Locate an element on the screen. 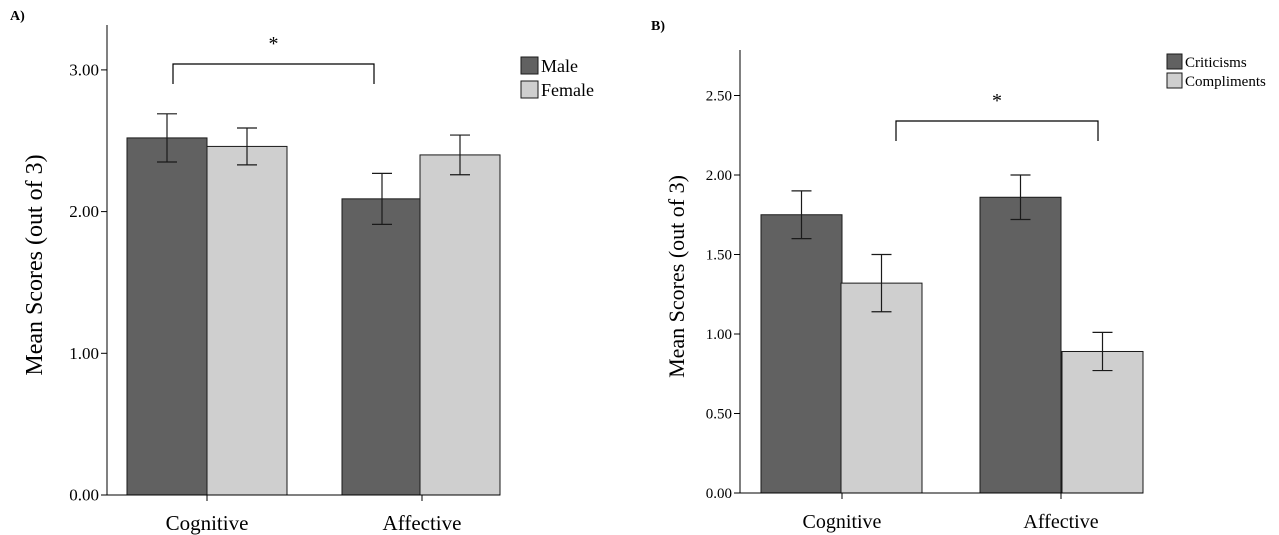 The image size is (1279, 535). panel-label: B) is located at coordinates (658, 26).